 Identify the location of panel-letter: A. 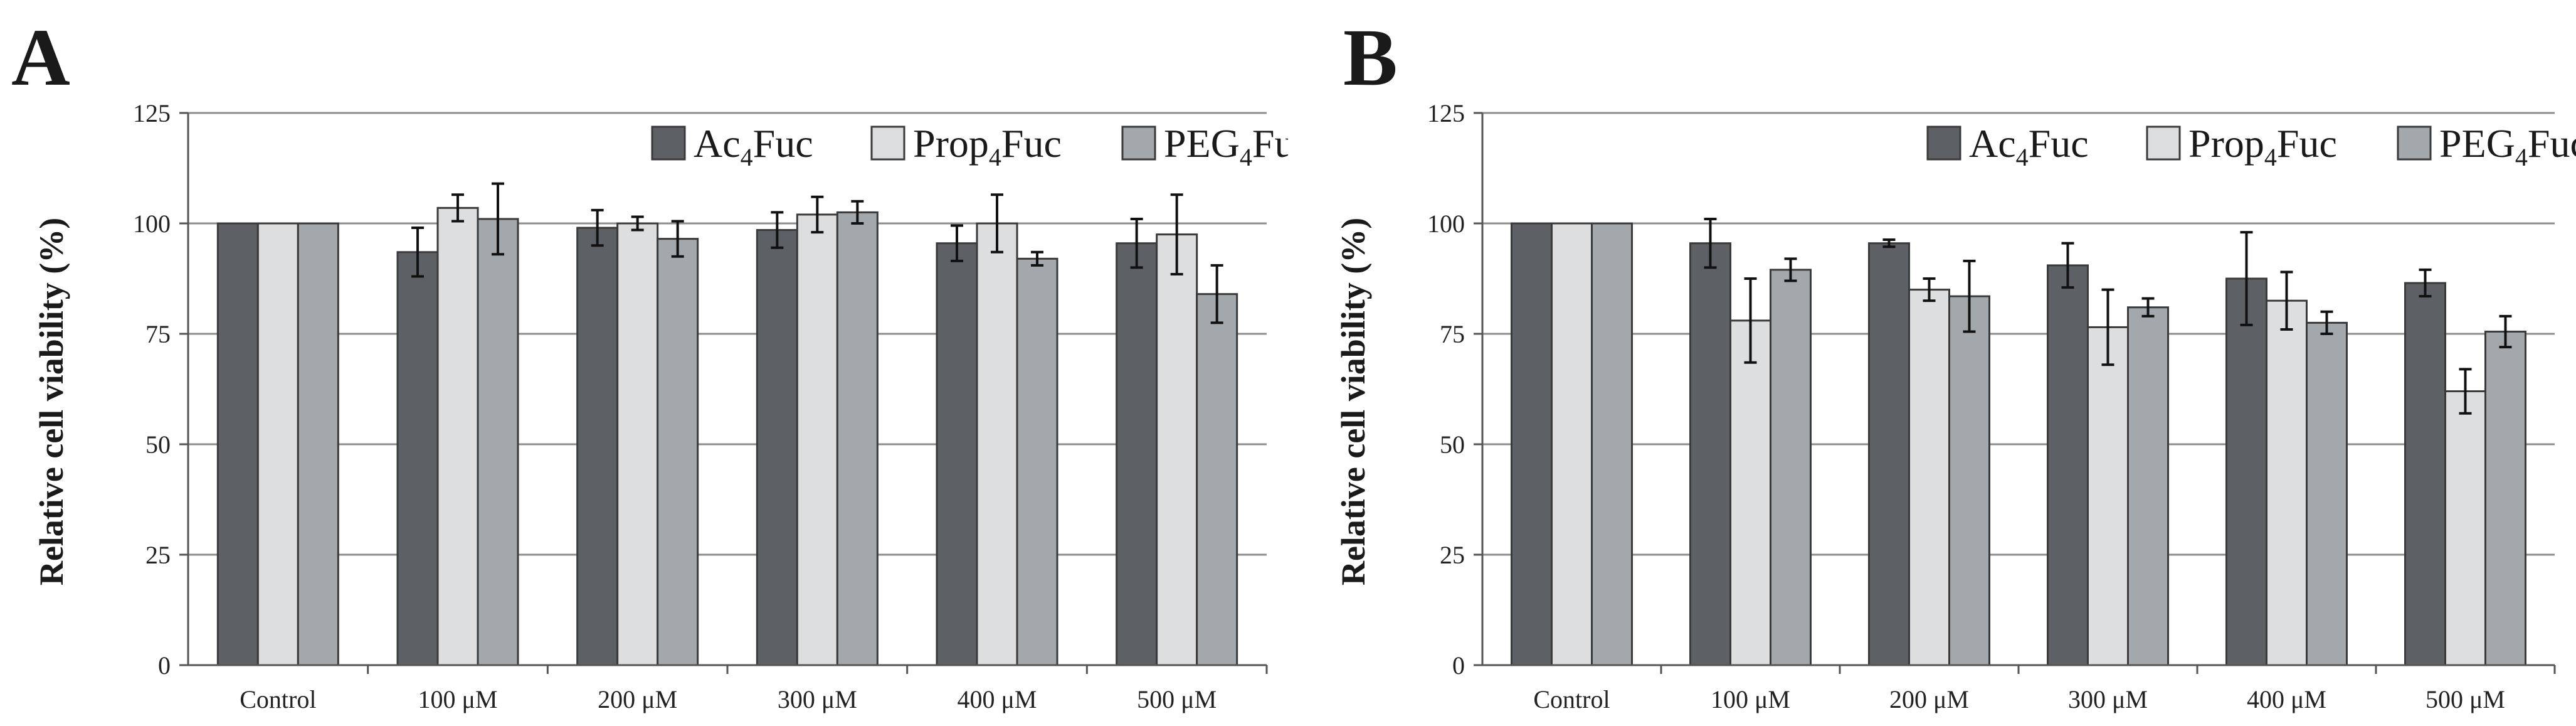
(40, 58).